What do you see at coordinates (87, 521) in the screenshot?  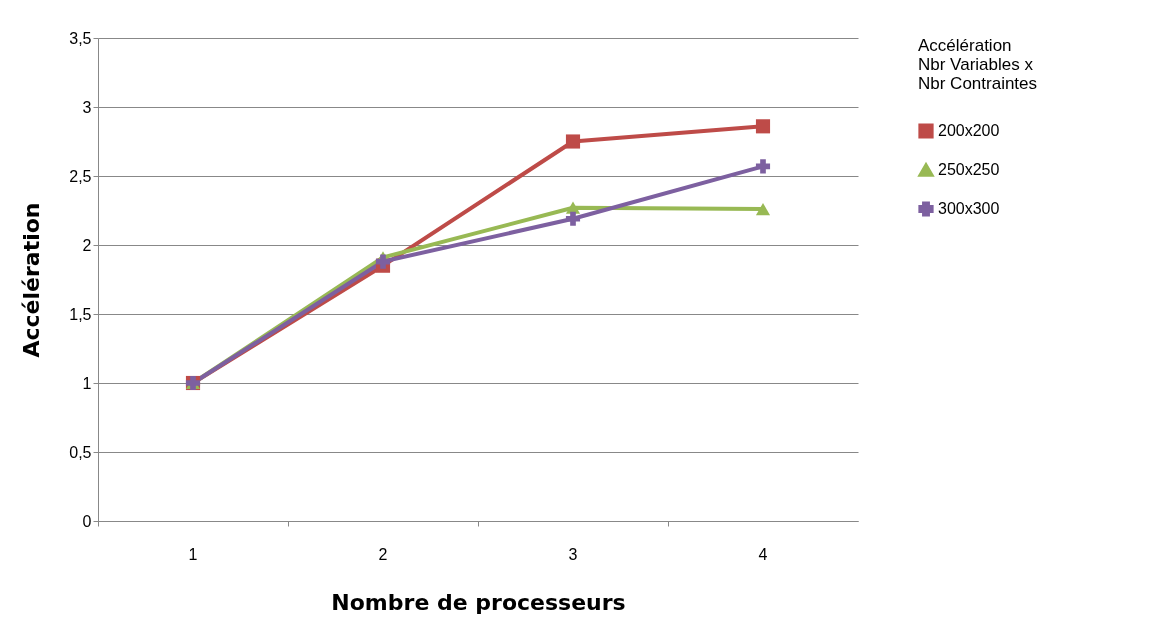 I see `y-tick-label: 0` at bounding box center [87, 521].